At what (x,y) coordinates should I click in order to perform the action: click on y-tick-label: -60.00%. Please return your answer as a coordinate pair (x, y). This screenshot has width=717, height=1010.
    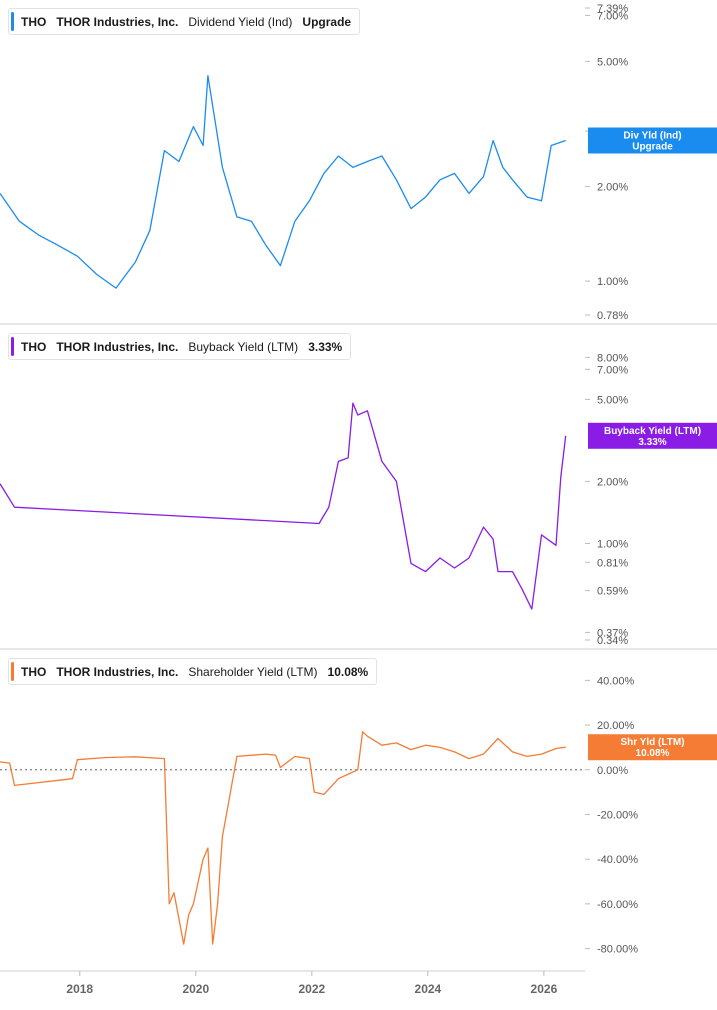
    Looking at the image, I should click on (617, 905).